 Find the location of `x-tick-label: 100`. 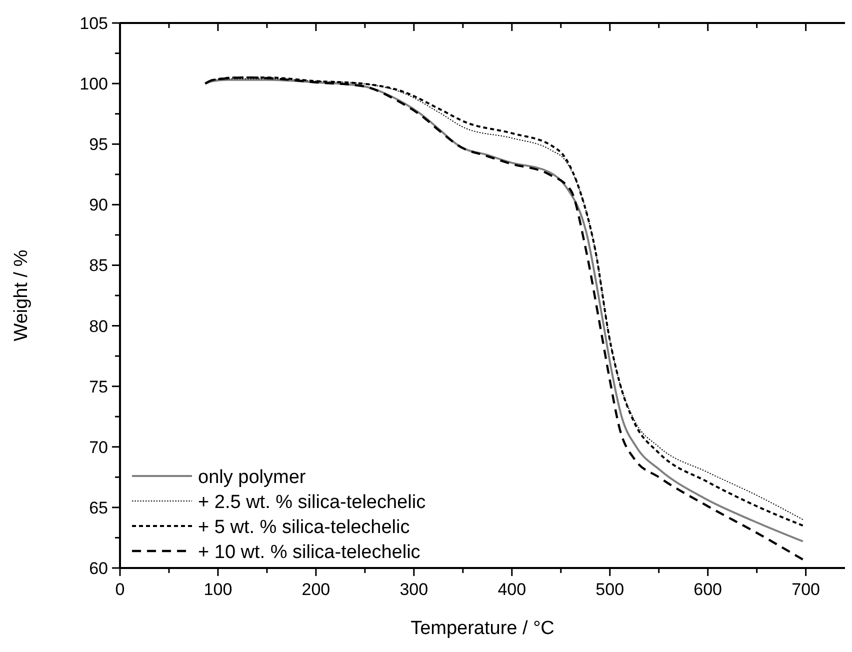

x-tick-label: 100 is located at coordinates (218, 589).